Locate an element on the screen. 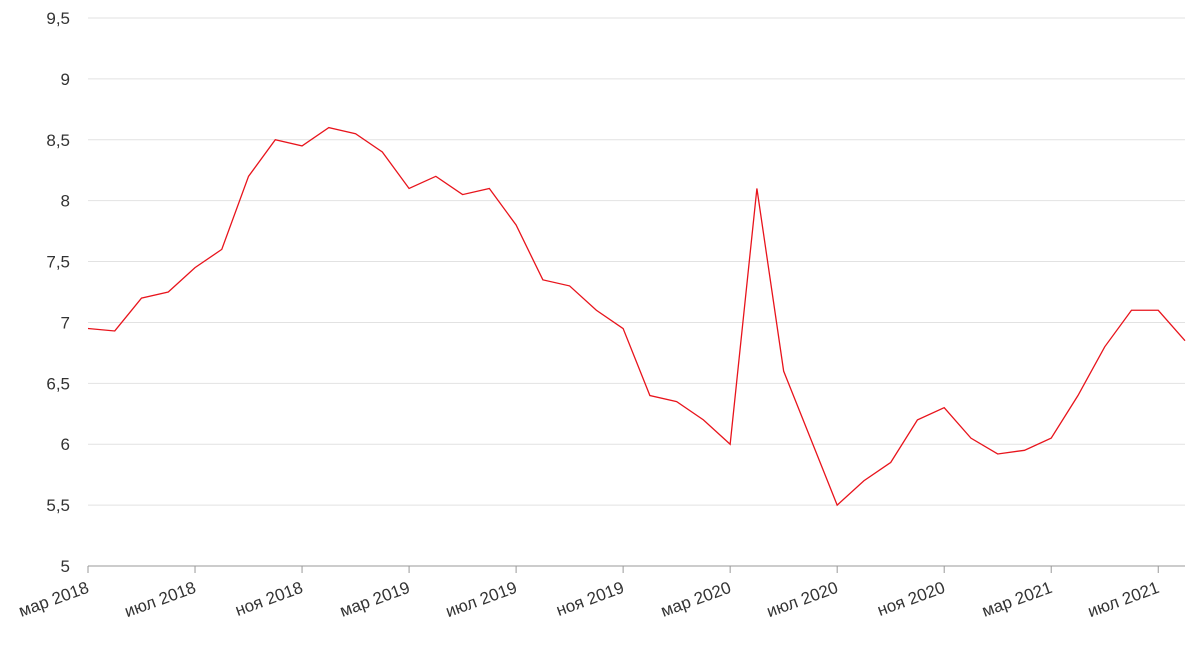 The height and width of the screenshot is (651, 1200). x-tick-label: мар 2021 is located at coordinates (1016, 599).